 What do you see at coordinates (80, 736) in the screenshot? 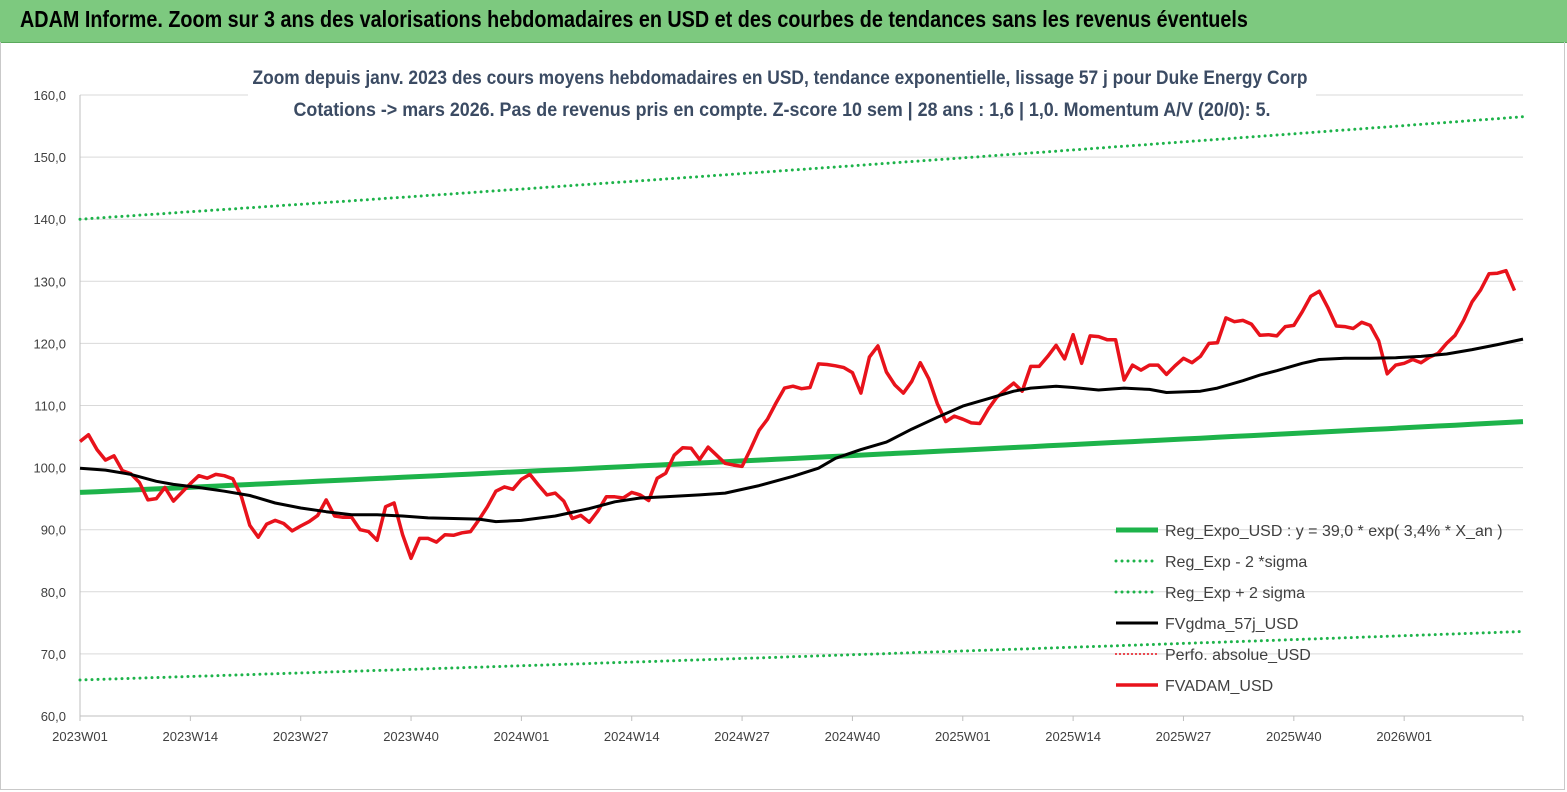
I see `x-tick-label: 2023W01` at bounding box center [80, 736].